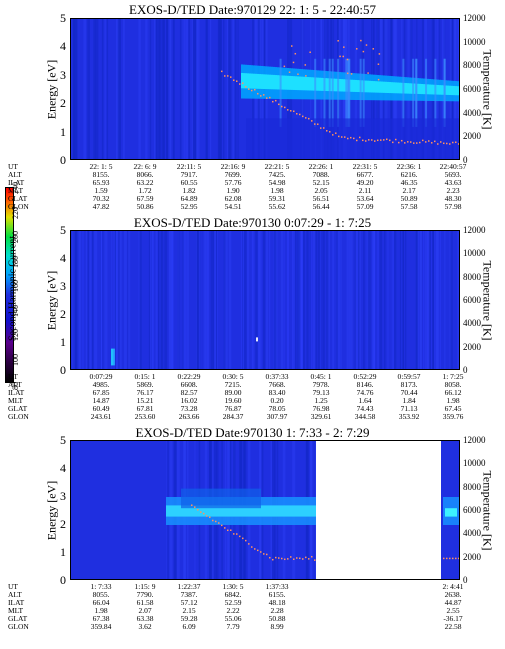 This screenshot has width=505, height=649. Describe the element at coordinates (409, 206) in the screenshot. I see `orbit-cell: 57.58` at that location.